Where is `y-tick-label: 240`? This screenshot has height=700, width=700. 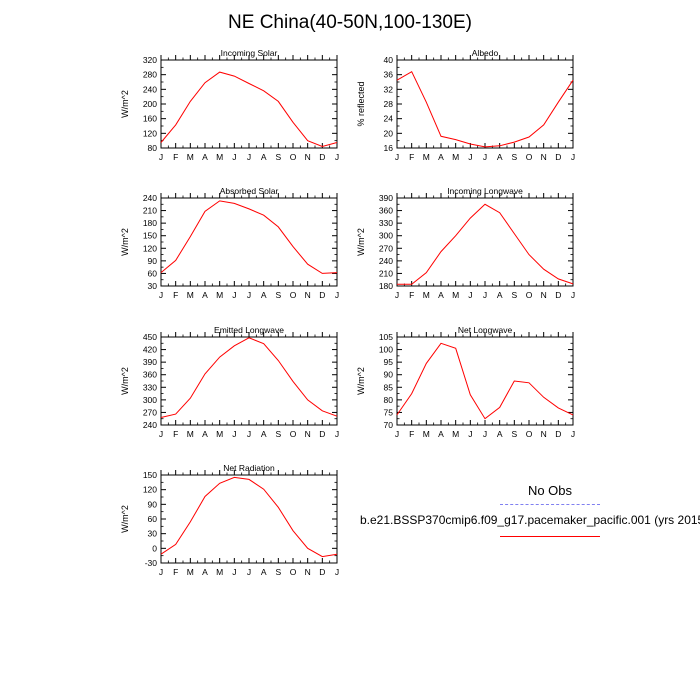
y-tick-label: 240 is located at coordinates (386, 261).